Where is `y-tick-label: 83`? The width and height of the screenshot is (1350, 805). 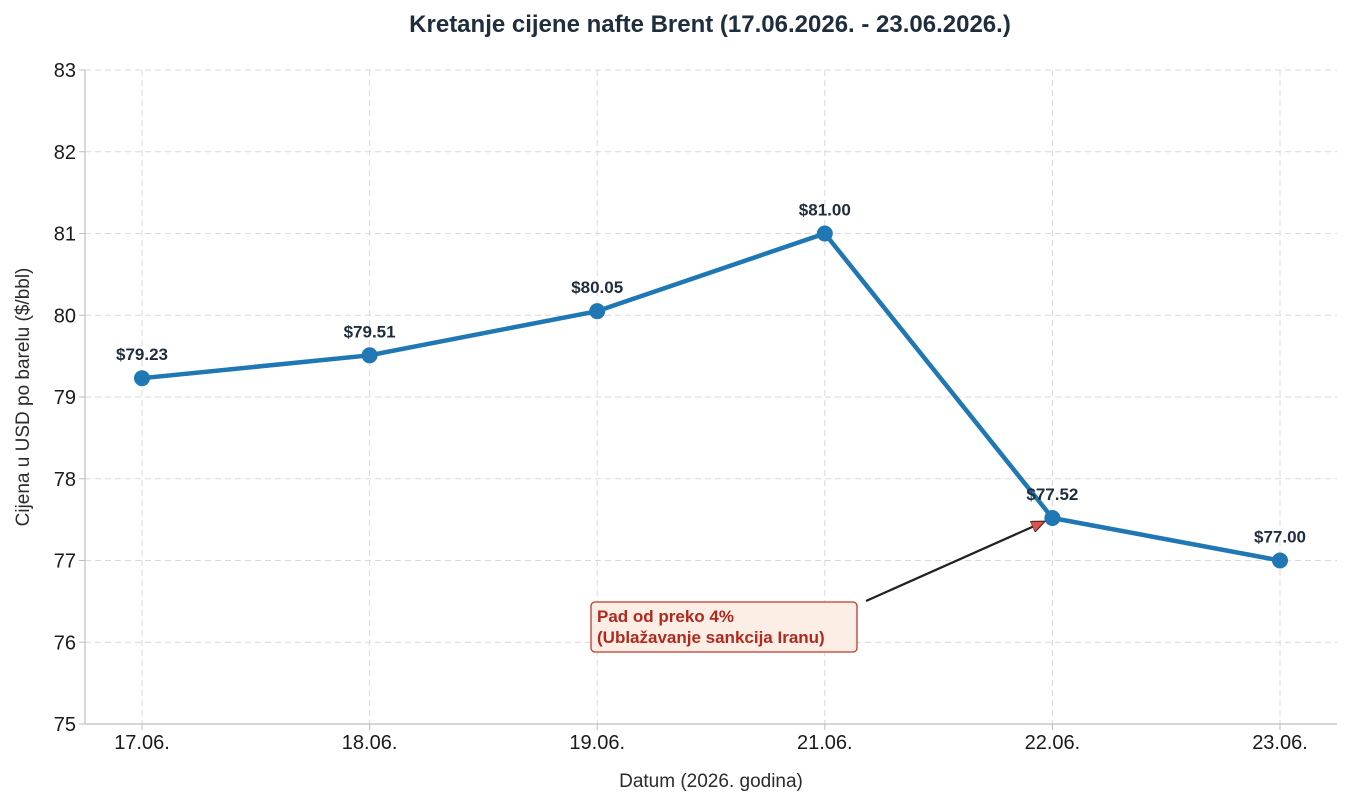 y-tick-label: 83 is located at coordinates (65, 71).